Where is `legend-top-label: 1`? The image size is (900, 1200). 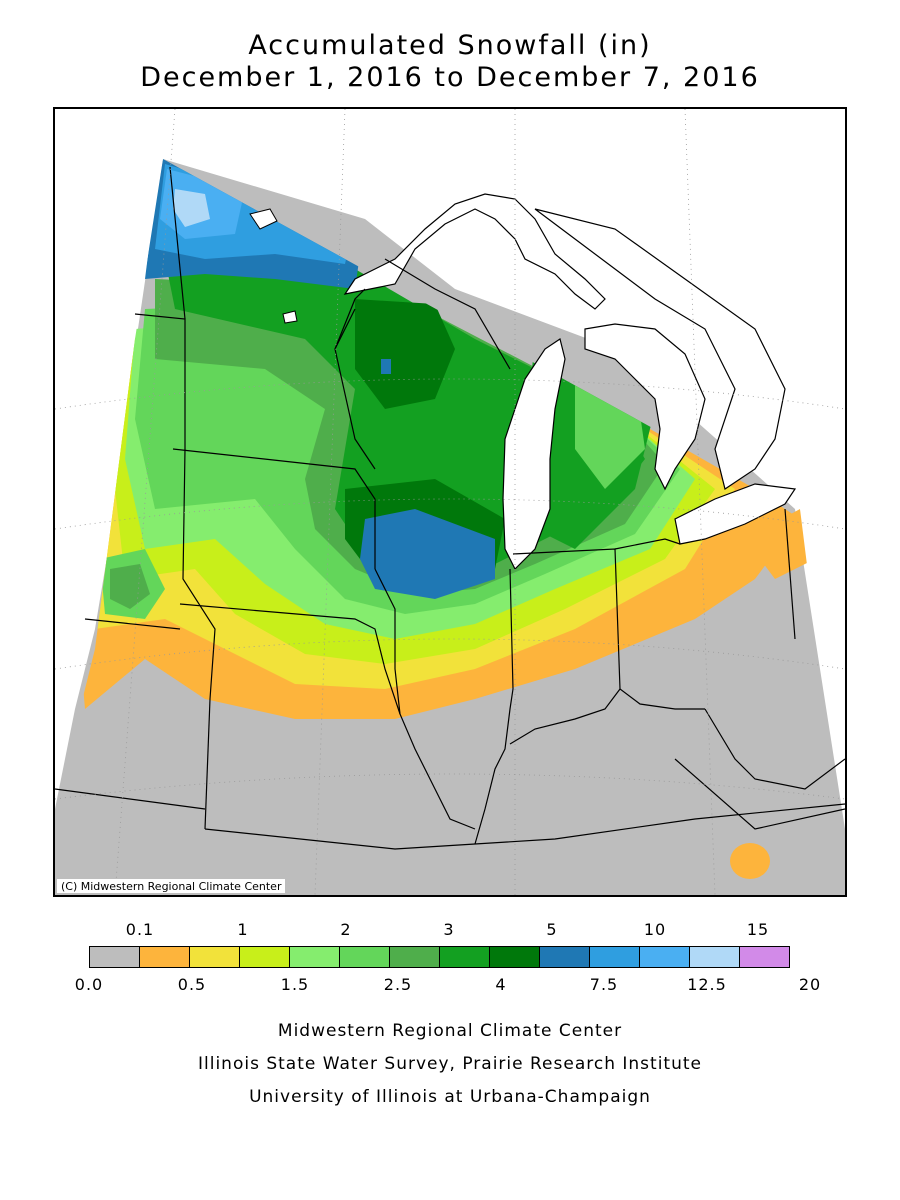 legend-top-label: 1 is located at coordinates (243, 929).